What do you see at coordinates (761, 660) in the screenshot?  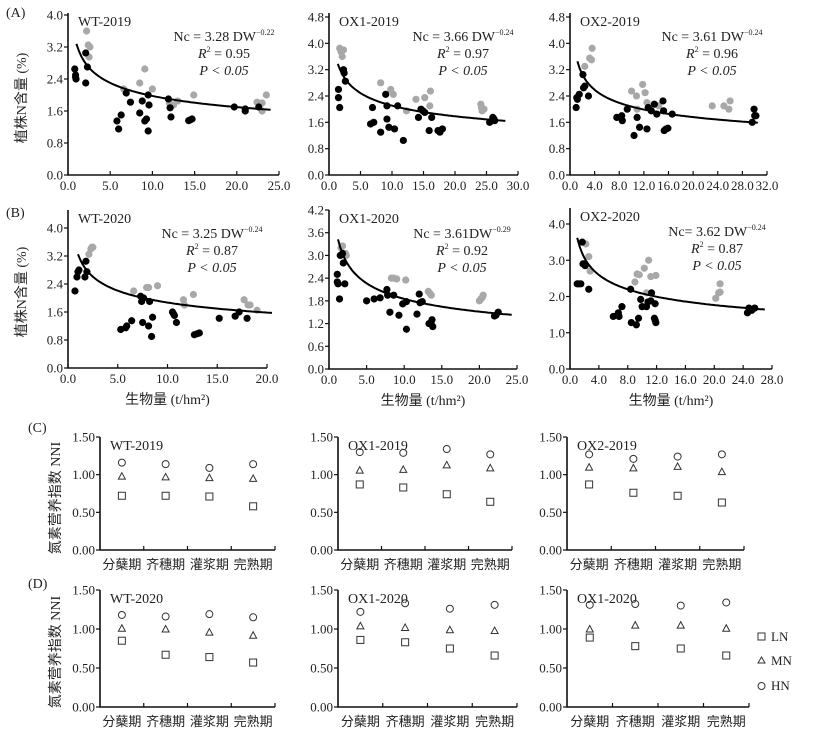 I see `legend-marker-triangle` at bounding box center [761, 660].